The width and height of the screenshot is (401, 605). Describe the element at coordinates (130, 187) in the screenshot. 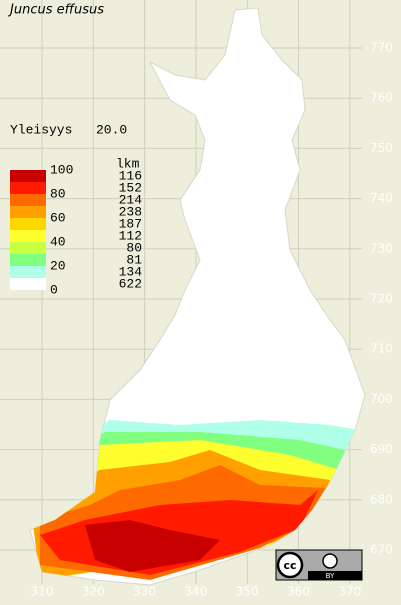

I see `count-label: 152` at that location.